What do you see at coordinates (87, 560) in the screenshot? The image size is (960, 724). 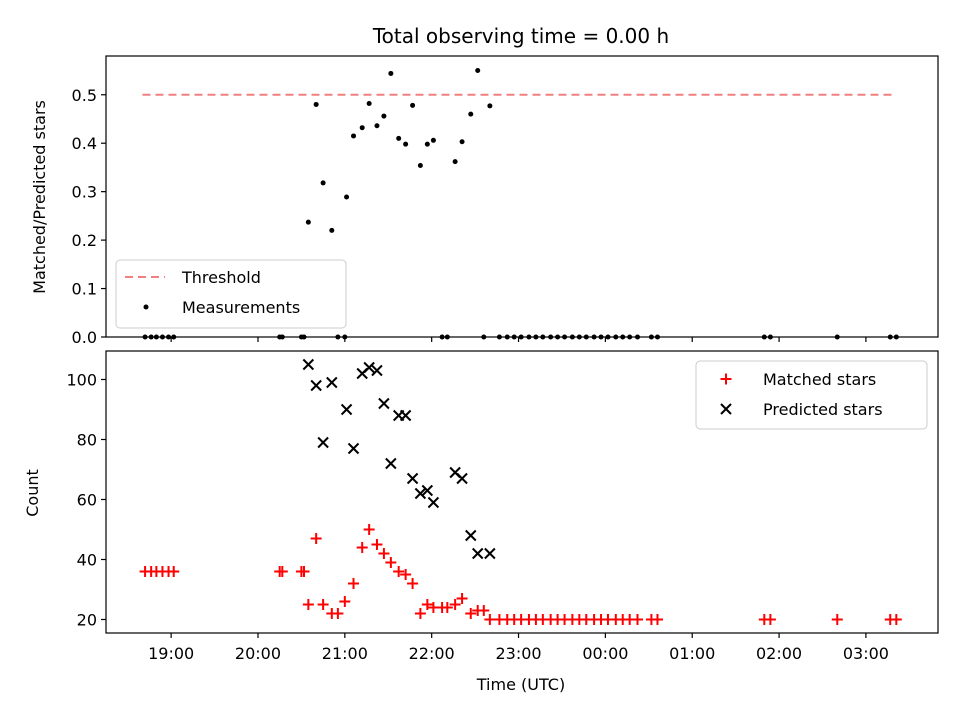 I see `count-y-tick-label: 40` at bounding box center [87, 560].